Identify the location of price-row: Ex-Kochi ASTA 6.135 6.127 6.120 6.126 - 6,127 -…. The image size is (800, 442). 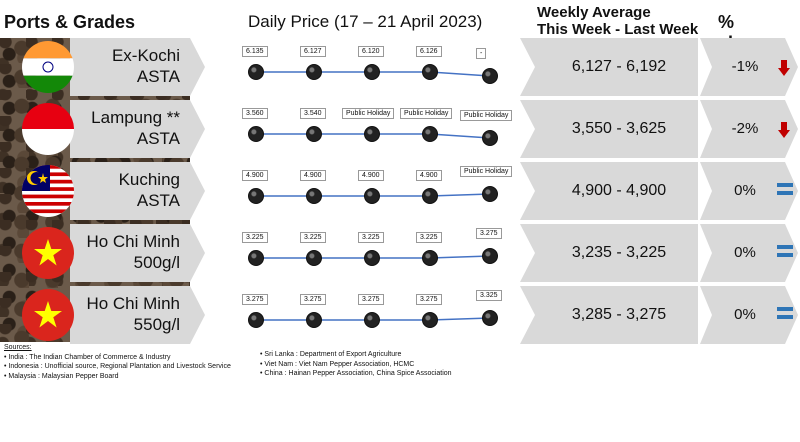
(400, 67).